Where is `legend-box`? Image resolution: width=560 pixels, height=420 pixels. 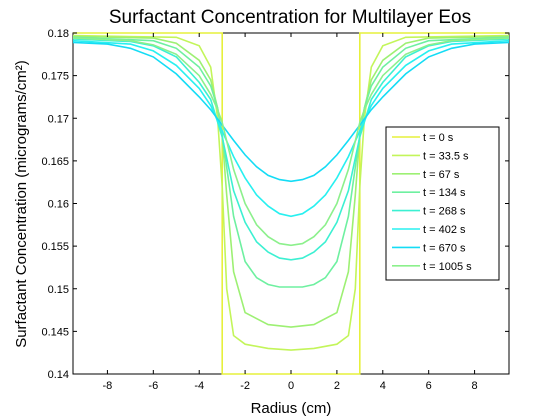
legend-box is located at coordinates (442, 203).